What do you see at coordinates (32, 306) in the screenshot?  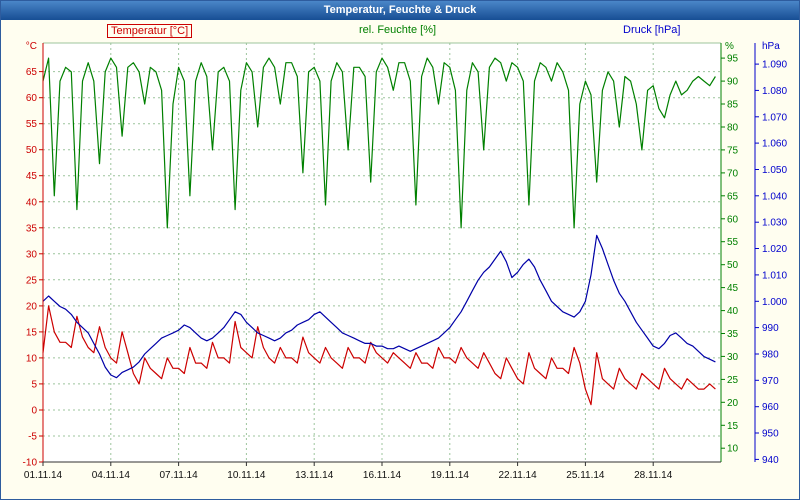 I see `temperature-tick-label: 20` at bounding box center [32, 306].